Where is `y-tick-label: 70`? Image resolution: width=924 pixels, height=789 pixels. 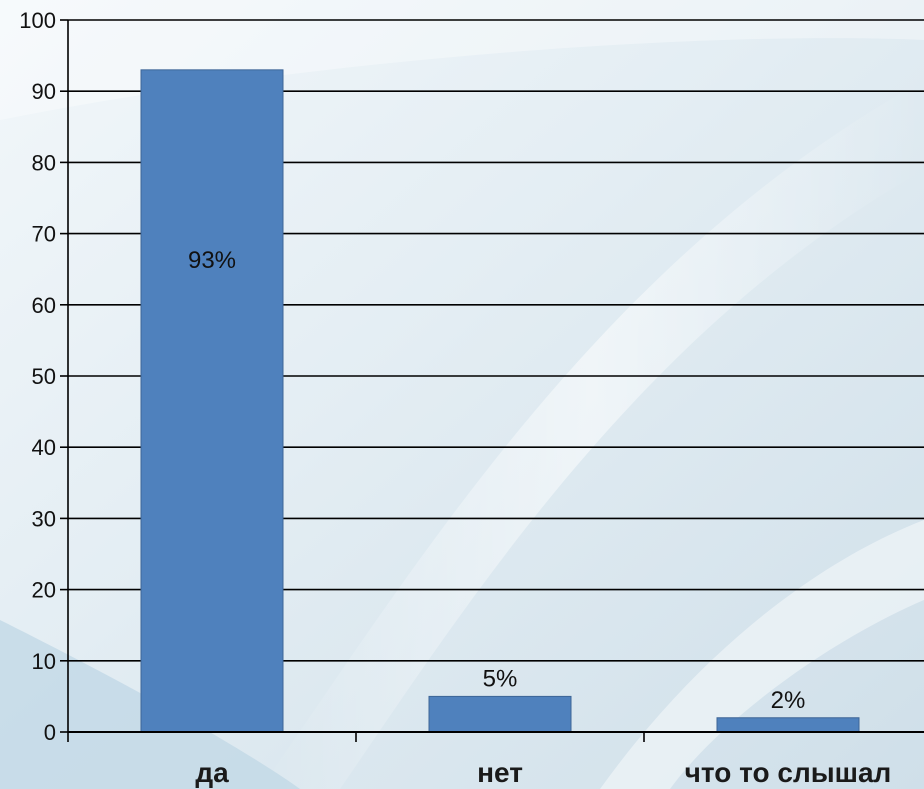
y-tick-label: 70 is located at coordinates (44, 234).